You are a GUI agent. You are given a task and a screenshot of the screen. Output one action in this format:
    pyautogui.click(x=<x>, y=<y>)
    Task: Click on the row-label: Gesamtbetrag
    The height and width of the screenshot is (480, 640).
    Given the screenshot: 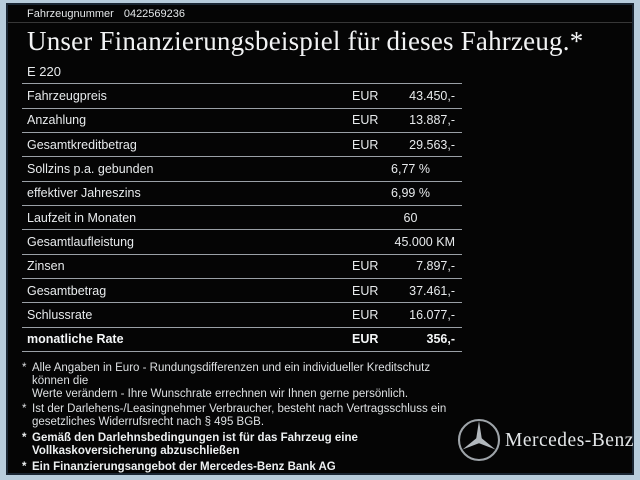 What is the action you would take?
    pyautogui.click(x=67, y=290)
    